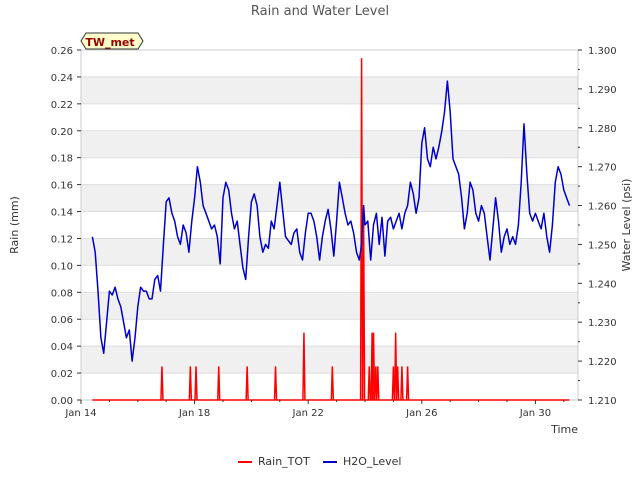 Image resolution: width=640 pixels, height=484 pixels. Describe the element at coordinates (602, 245) in the screenshot. I see `right-tick-label: 1.250` at that location.